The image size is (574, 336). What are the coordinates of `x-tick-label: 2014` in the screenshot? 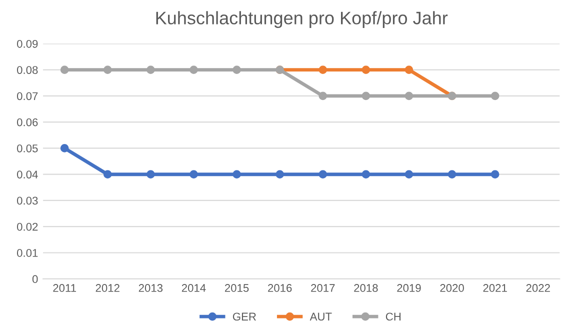 It's located at (194, 288).